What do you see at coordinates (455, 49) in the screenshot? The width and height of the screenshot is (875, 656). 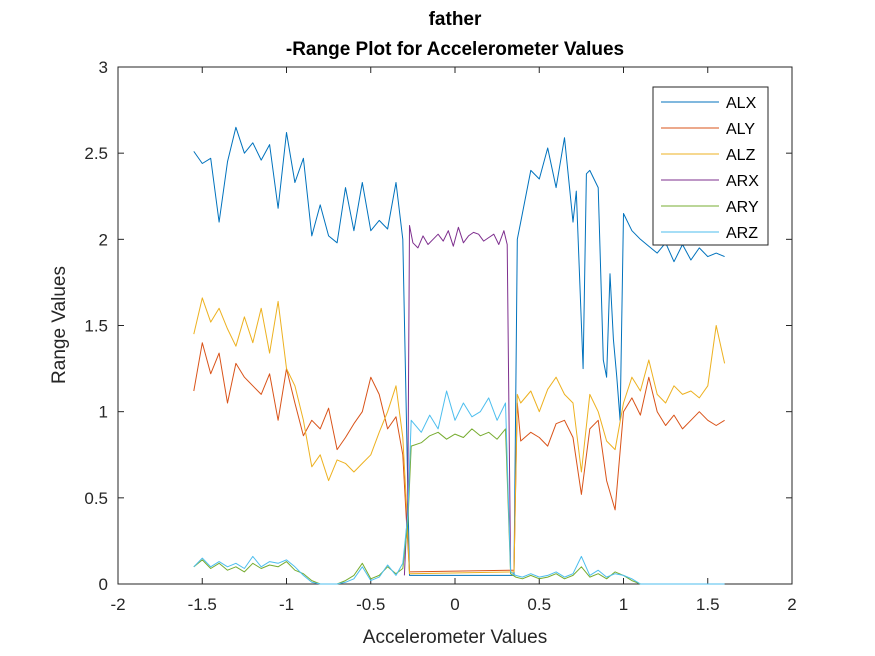 I see `chart-subtitle: -Range Plot for Accelerometer Values` at bounding box center [455, 49].